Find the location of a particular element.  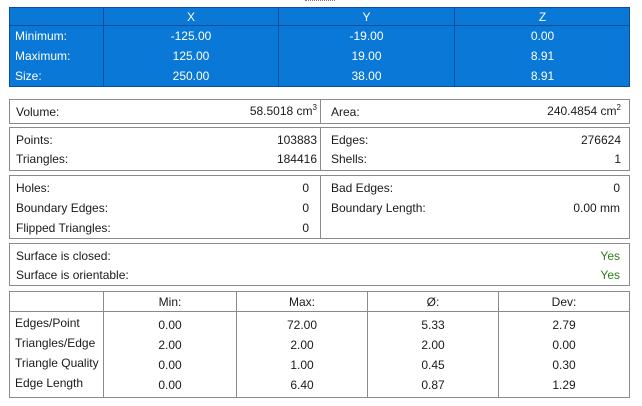

edge-length-avg: 0.87 is located at coordinates (433, 385).